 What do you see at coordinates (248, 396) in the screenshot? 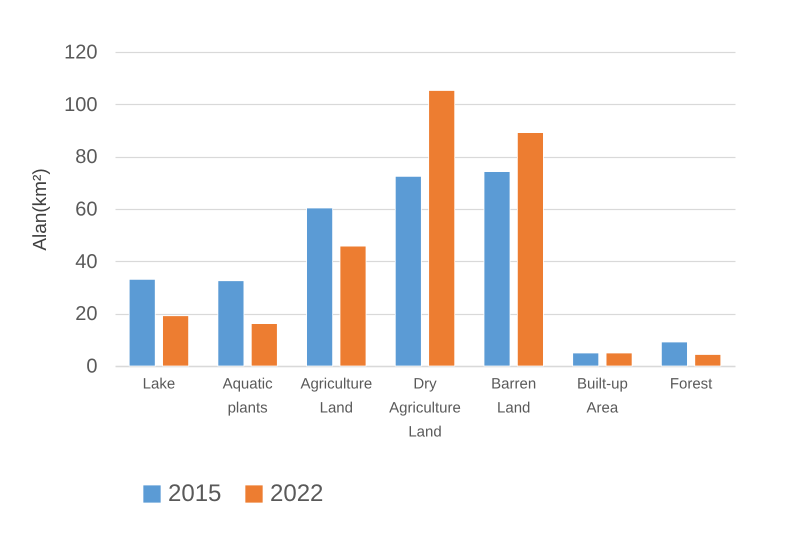
I see `x-tick-label: Aquatic plants` at bounding box center [248, 396].